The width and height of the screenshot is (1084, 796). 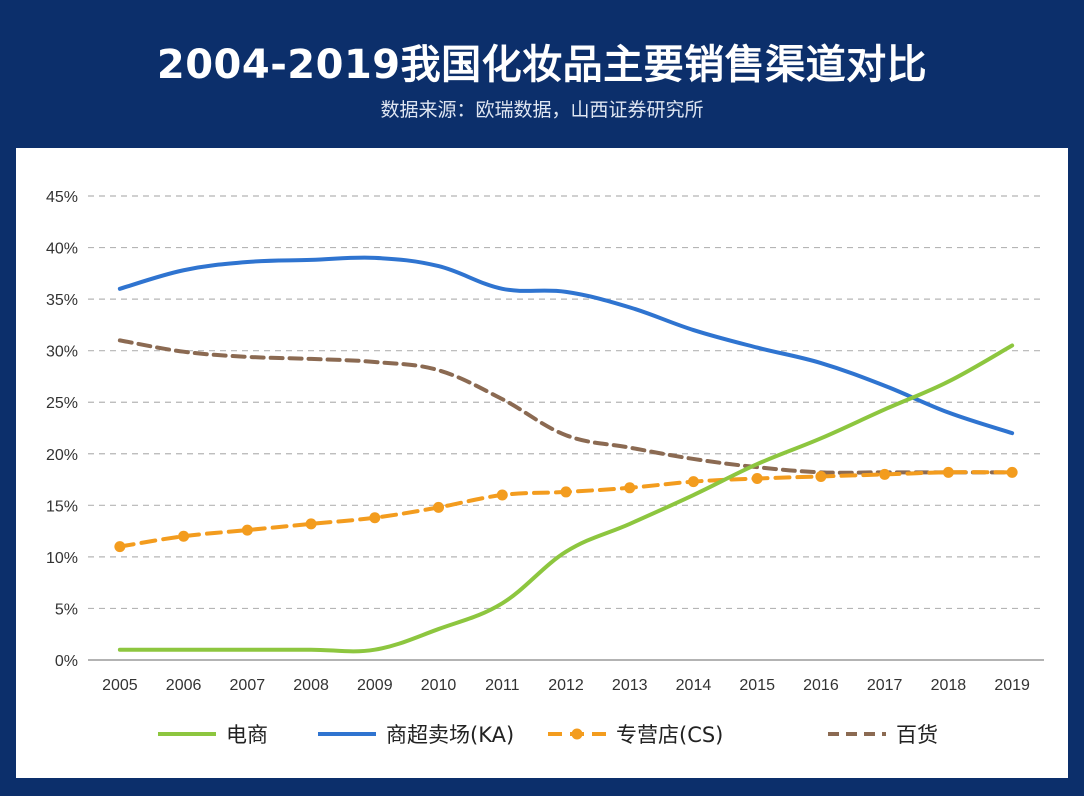 I want to click on y-tick-label: 25%, so click(x=62, y=403).